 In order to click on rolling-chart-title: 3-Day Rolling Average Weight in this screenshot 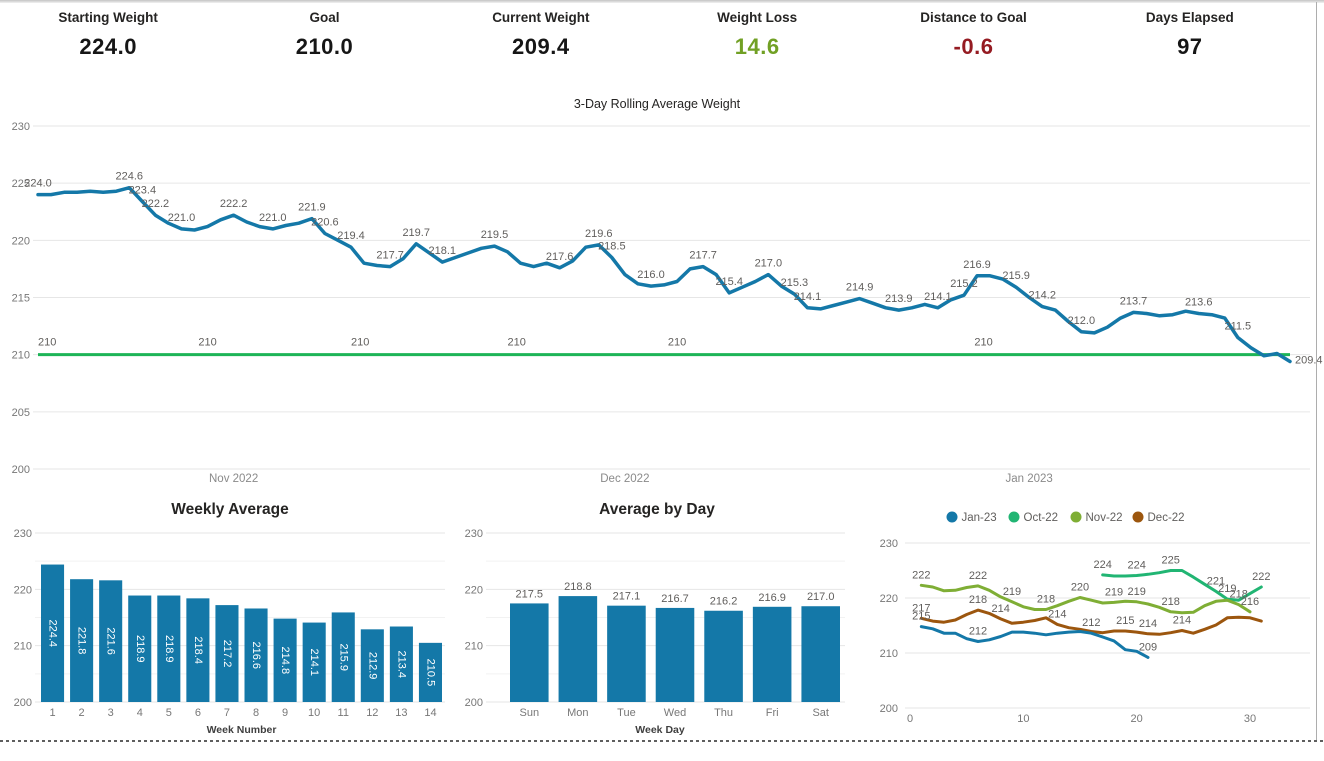, I will do `click(657, 104)`.